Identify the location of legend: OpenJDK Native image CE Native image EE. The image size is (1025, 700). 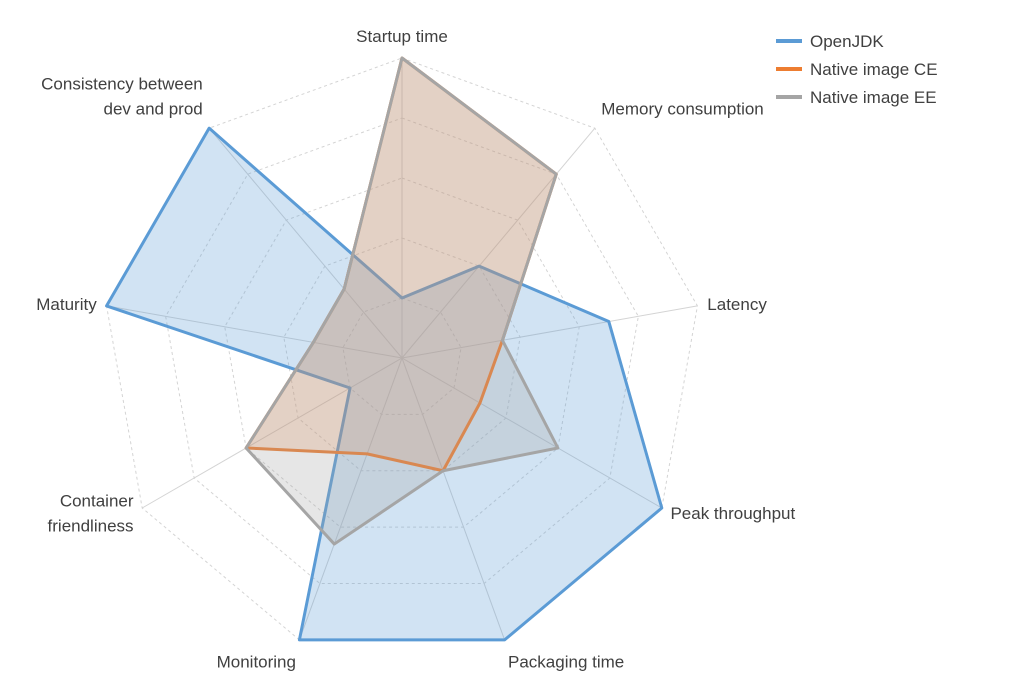
(857, 69).